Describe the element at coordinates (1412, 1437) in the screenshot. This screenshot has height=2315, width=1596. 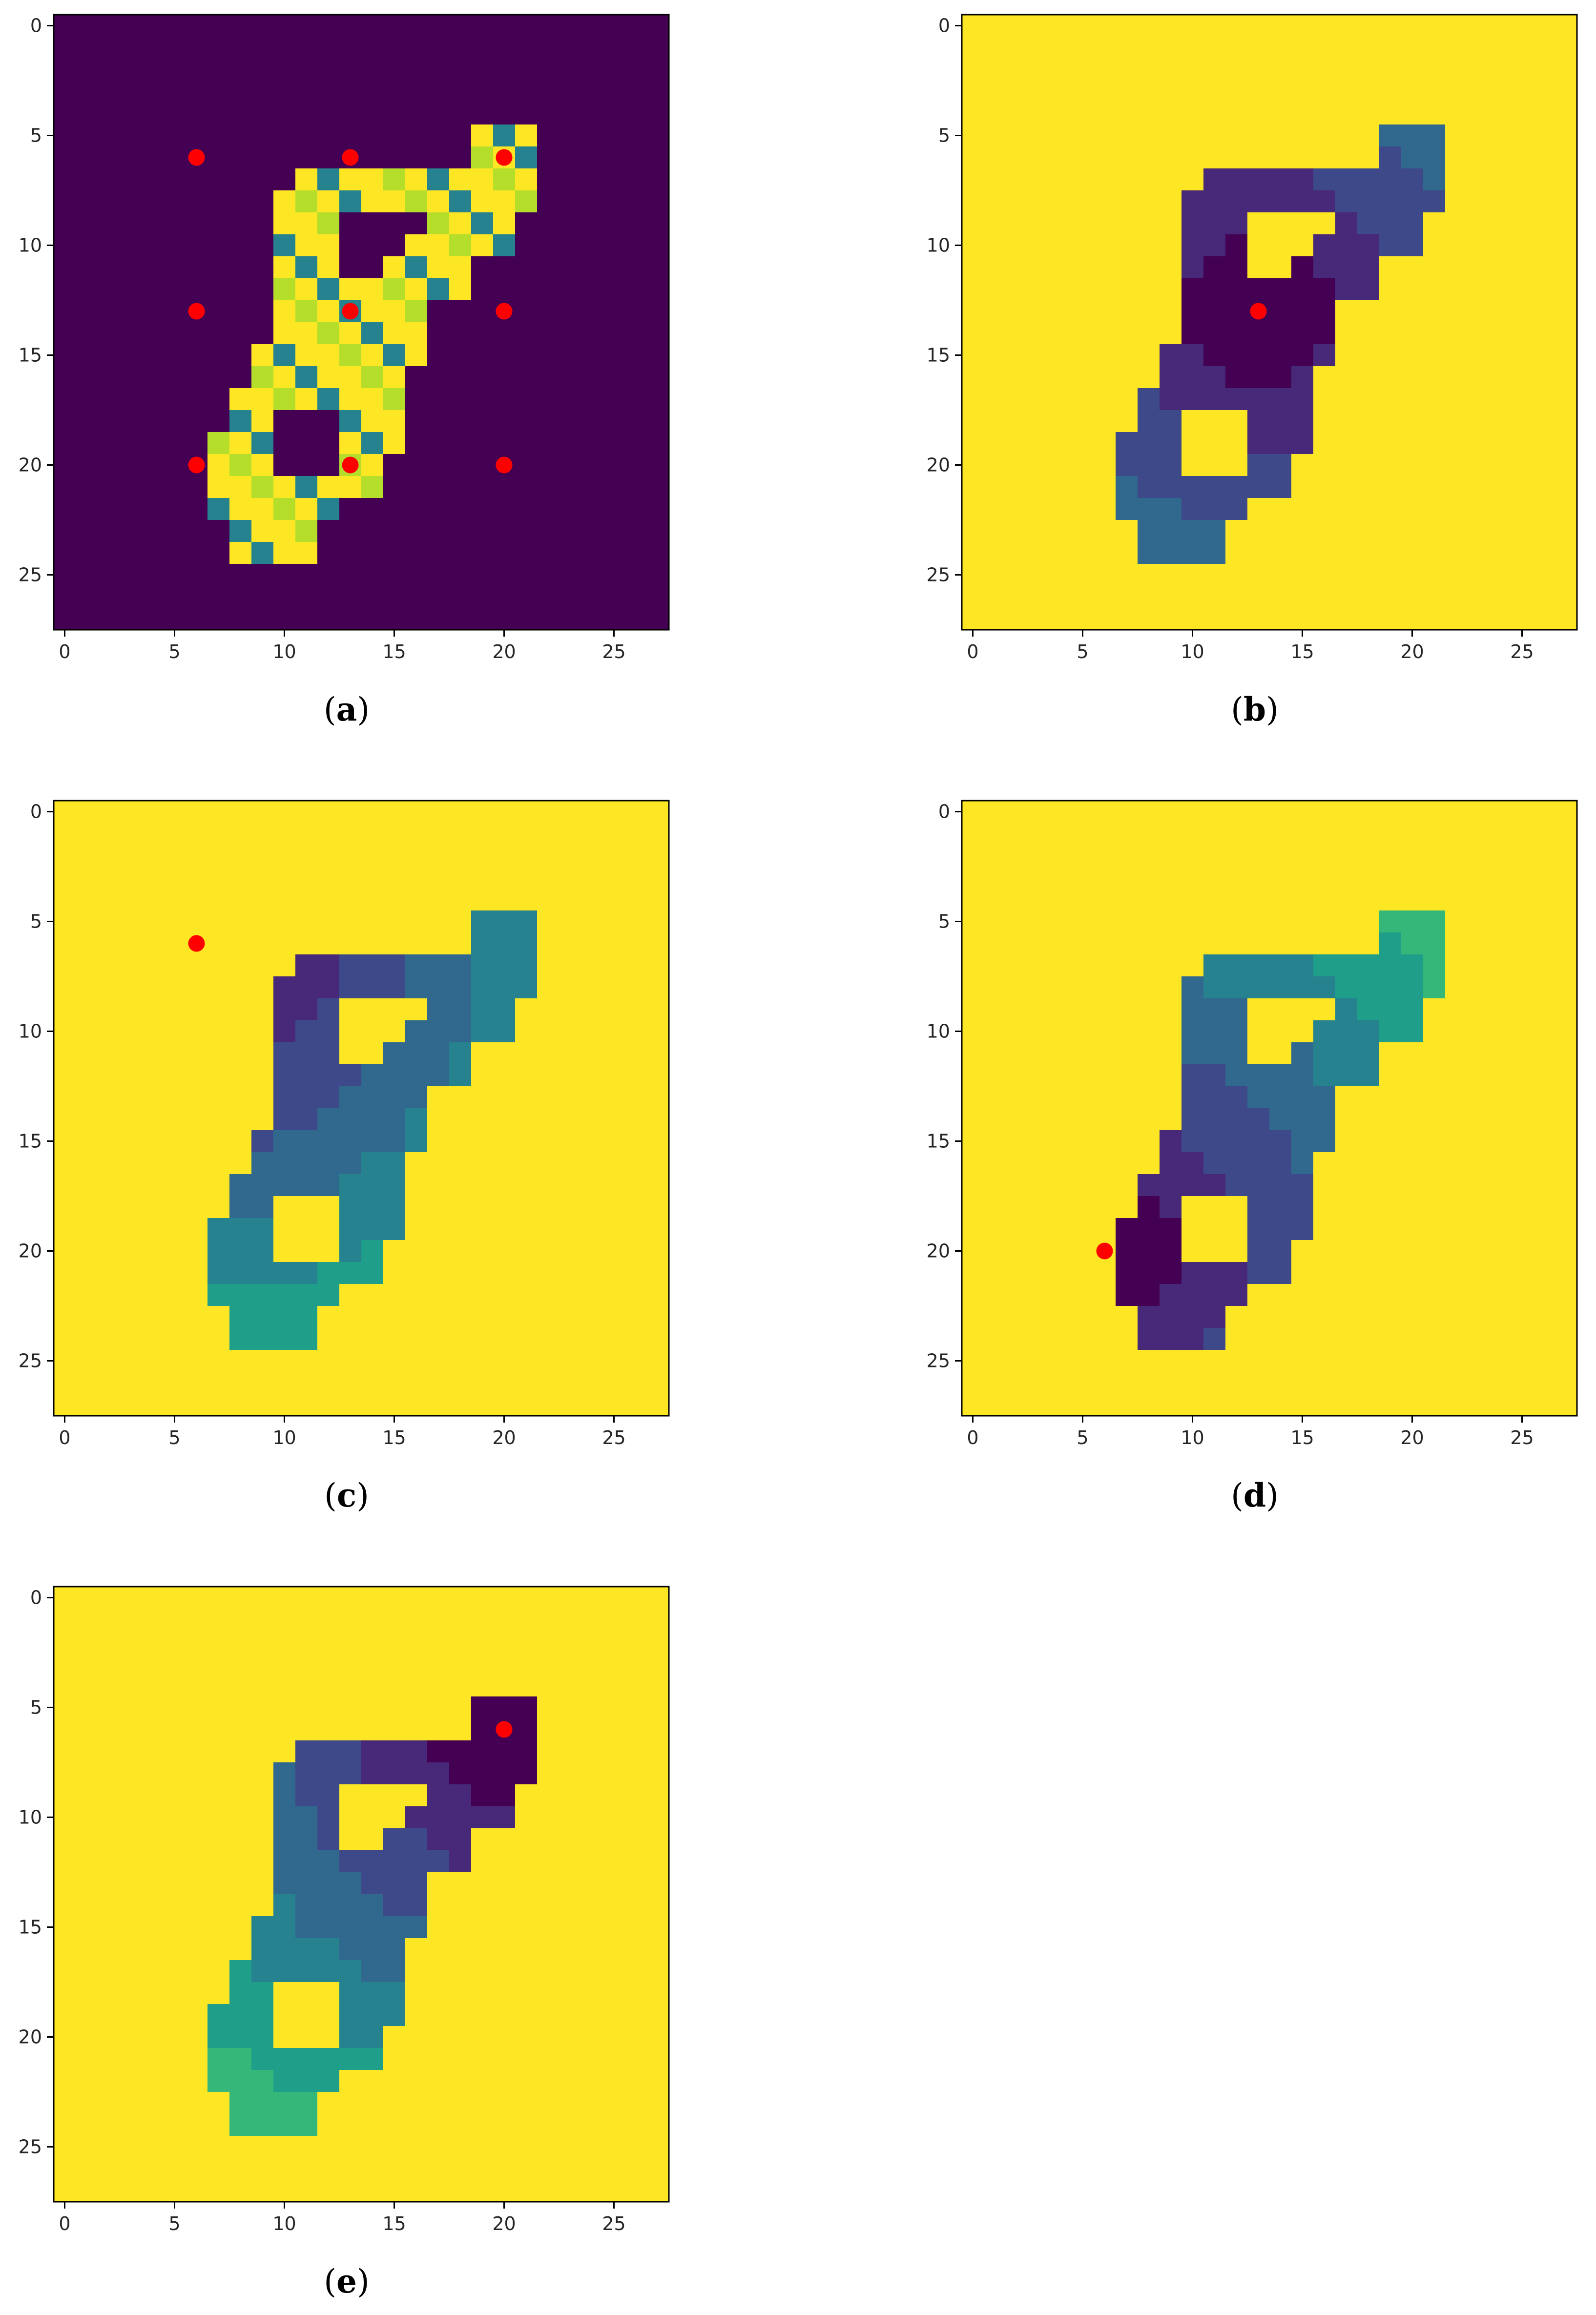
I see `x-tick-label: 20` at that location.